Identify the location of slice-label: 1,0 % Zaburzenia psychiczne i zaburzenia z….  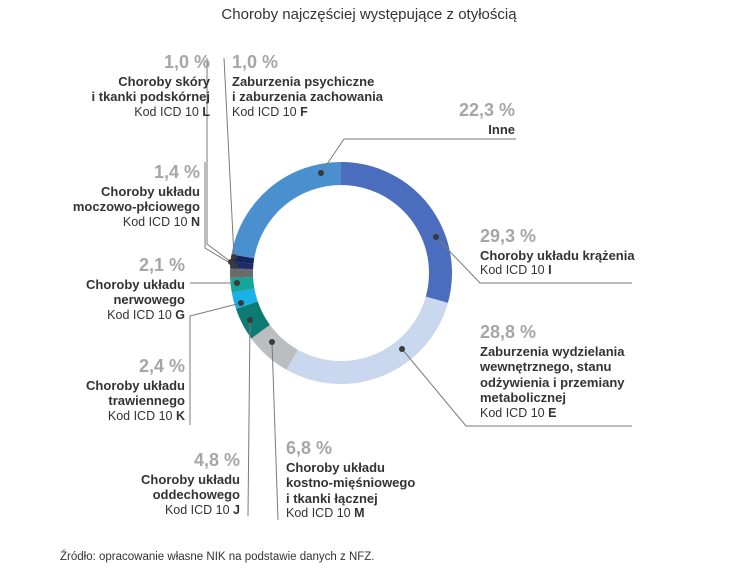
(317, 86).